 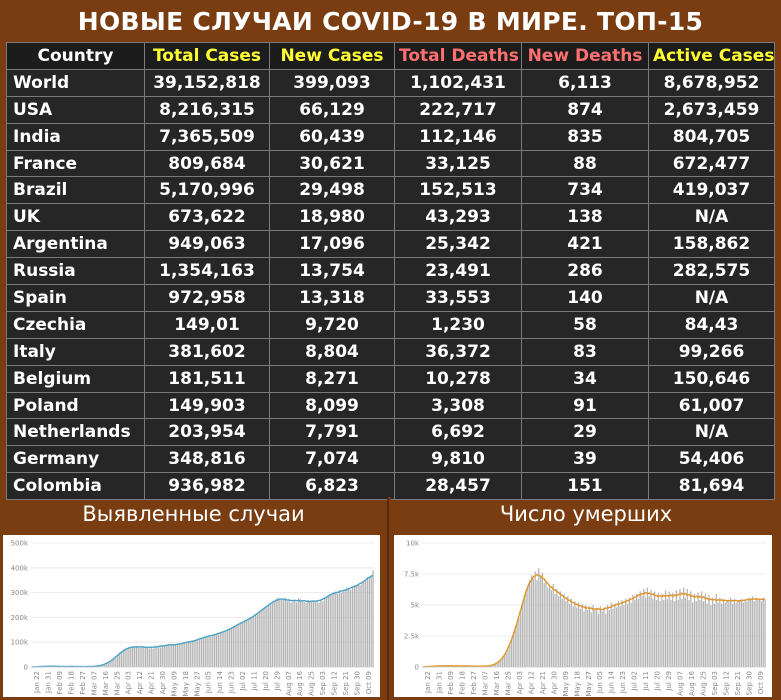 What do you see at coordinates (20, 618) in the screenshot?
I see `y-tick-label: 200k` at bounding box center [20, 618].